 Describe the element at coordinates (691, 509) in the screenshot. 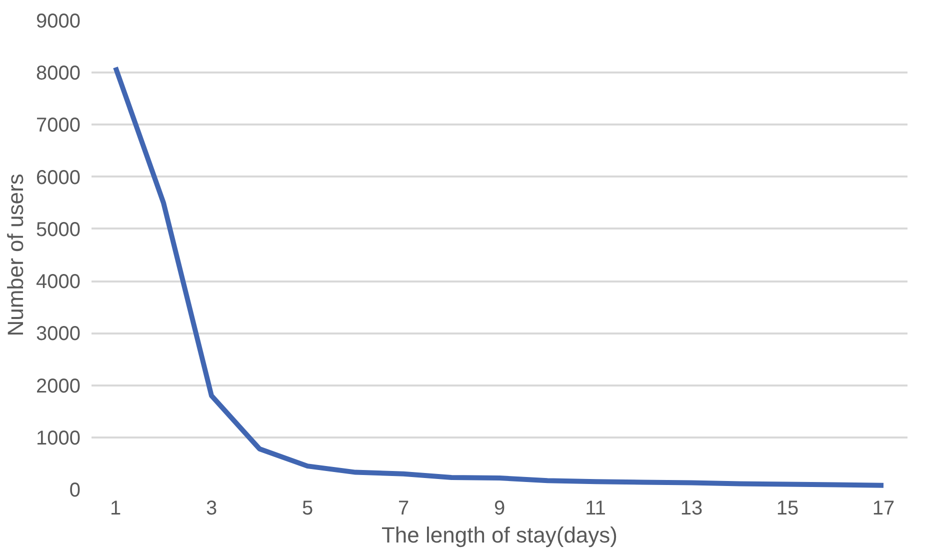

I see `x-tick-label: 13` at that location.